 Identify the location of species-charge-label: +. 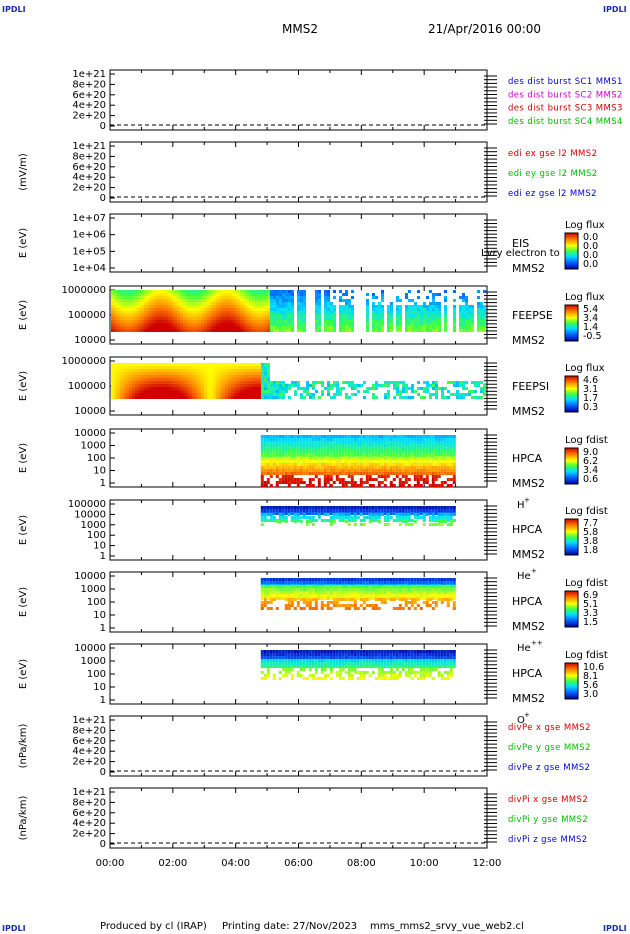
(527, 715).